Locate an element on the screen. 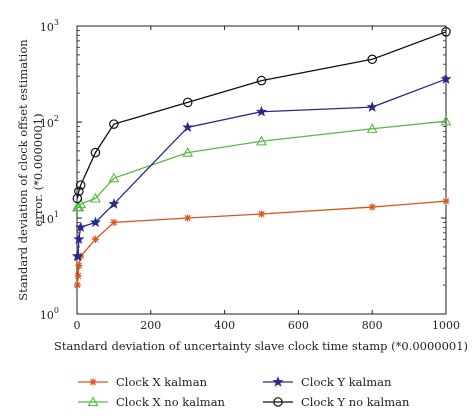 The width and height of the screenshot is (474, 420). x-tick-label: 400 is located at coordinates (224, 325).